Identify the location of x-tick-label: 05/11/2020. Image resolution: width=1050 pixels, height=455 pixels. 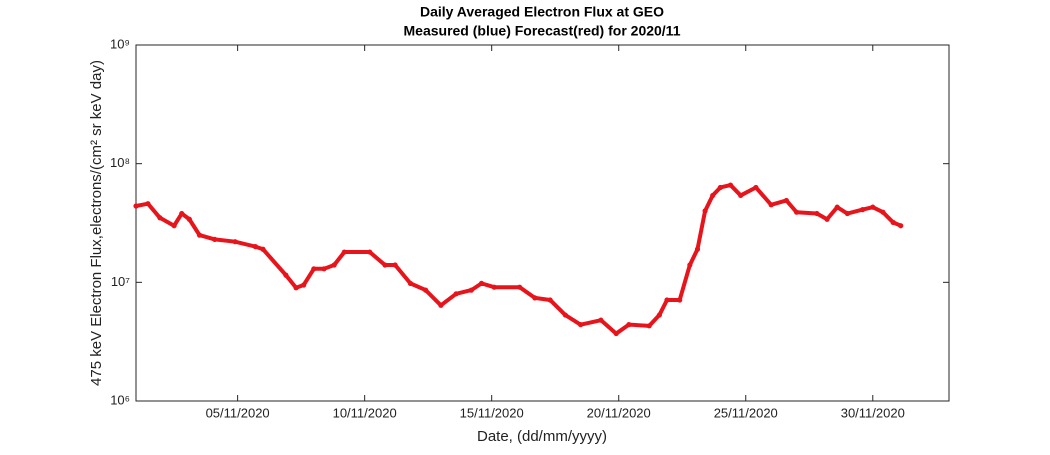
(238, 412).